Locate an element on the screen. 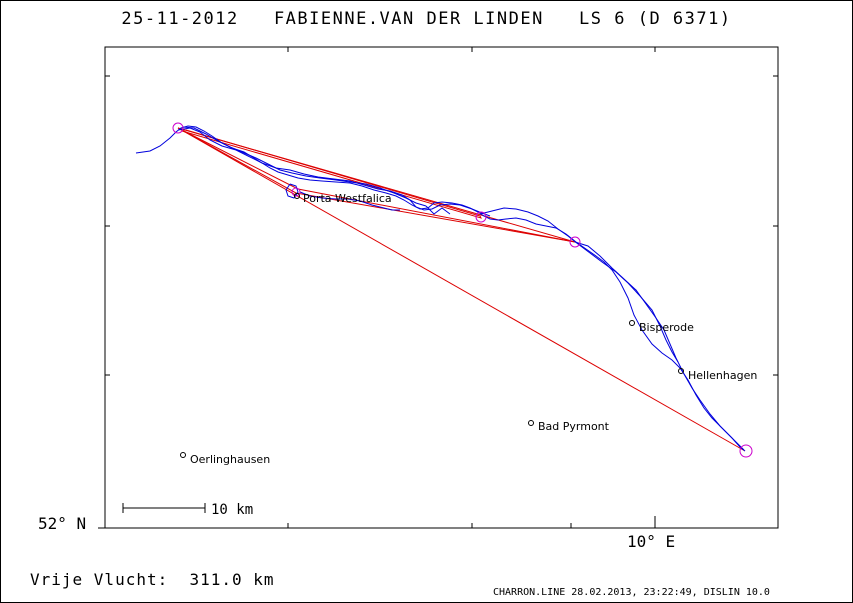 The width and height of the screenshot is (853, 603). left-ticks is located at coordinates (107, 225).